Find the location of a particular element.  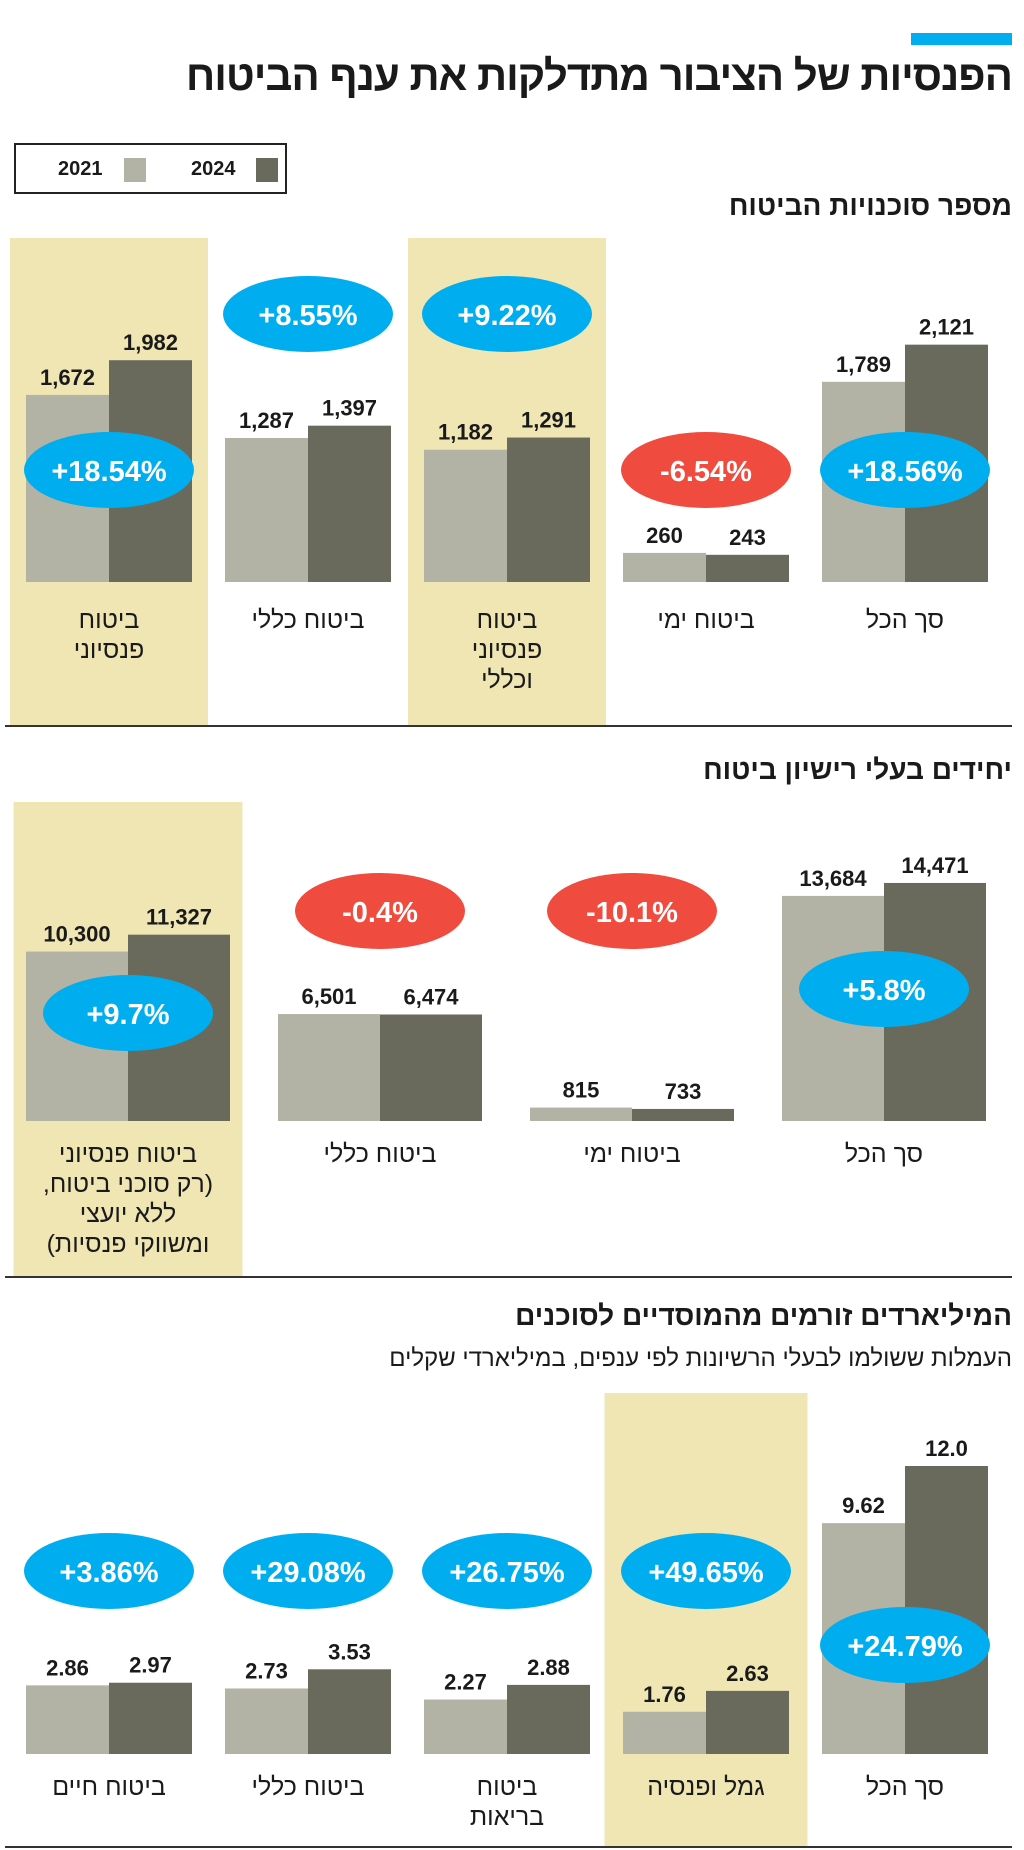

page-title: הפנסיות של הציבור מתדלקות את ענף הביטוח is located at coordinates (599, 75).